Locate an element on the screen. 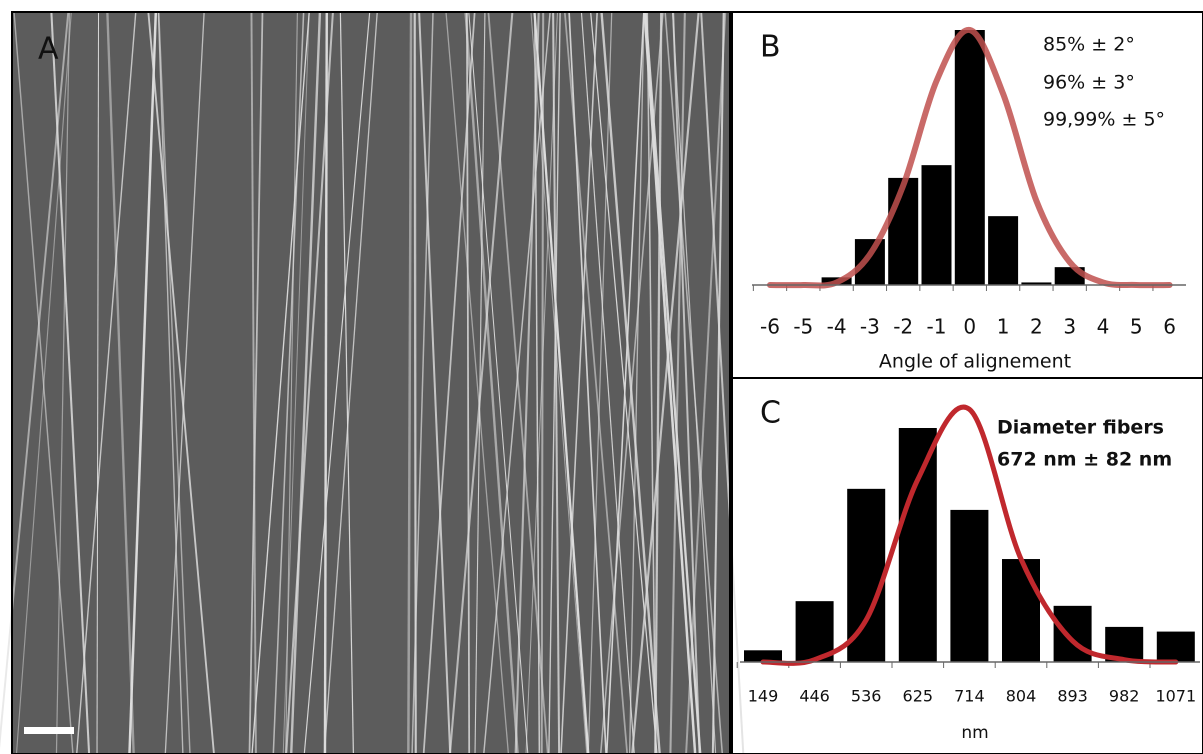  x-axis-label: Angle of alignement is located at coordinates (975, 362).